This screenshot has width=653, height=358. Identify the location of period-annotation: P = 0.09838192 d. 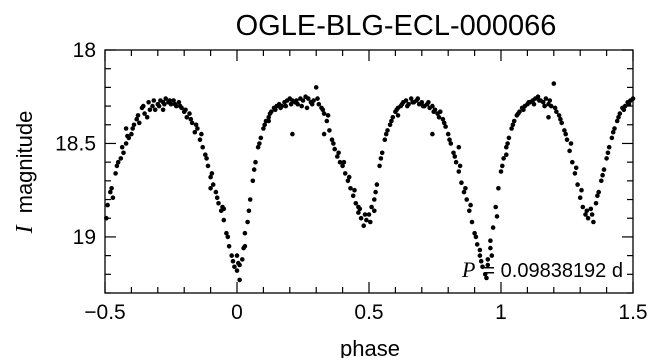
(542, 269).